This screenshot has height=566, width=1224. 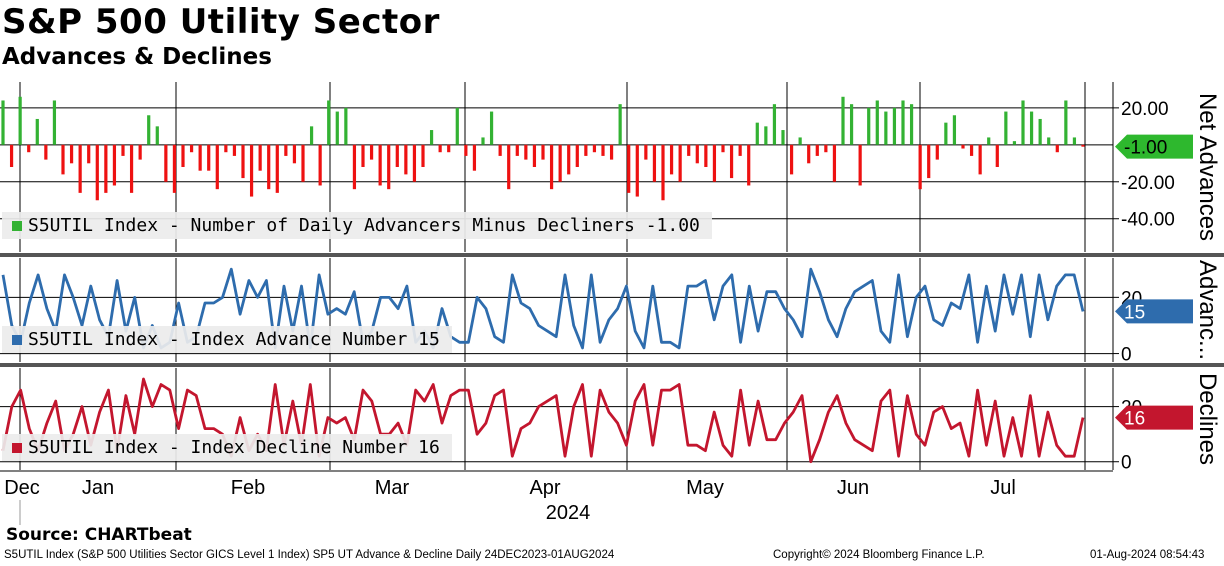 I want to click on last-value-label: 16, so click(x=1134, y=419).